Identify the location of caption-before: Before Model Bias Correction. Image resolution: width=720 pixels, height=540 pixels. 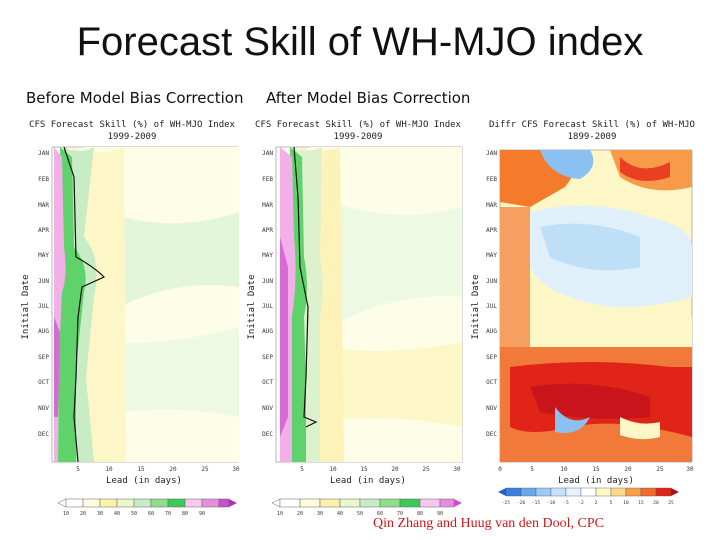
(135, 98).